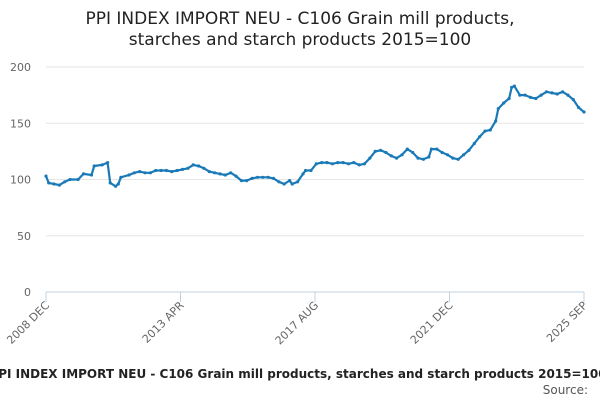 This screenshot has height=400, width=600. Describe the element at coordinates (565, 390) in the screenshot. I see `source-label: Source:` at that location.